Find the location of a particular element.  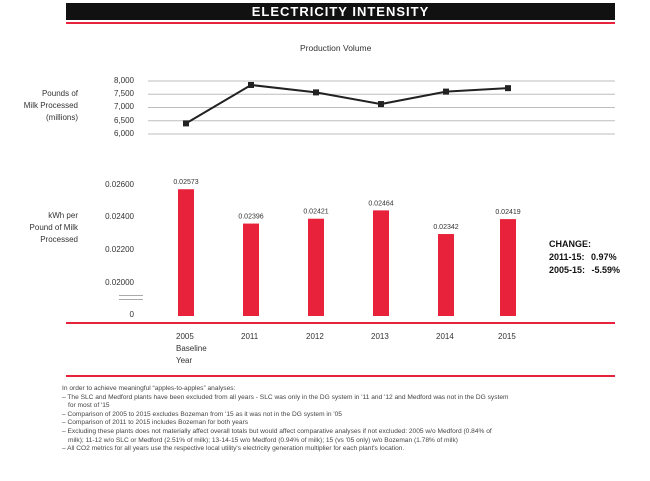

line-chart-title: Production Volume is located at coordinates (336, 48).